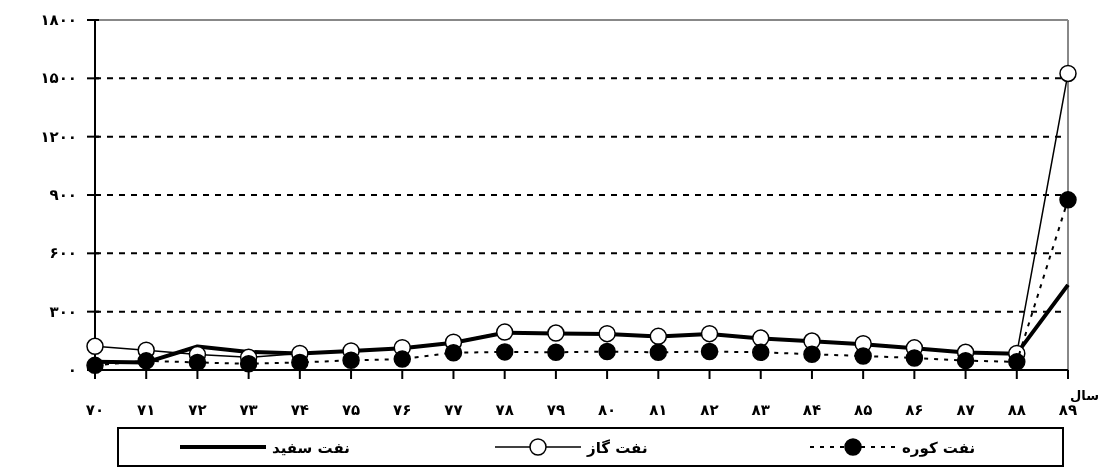 The image size is (1115, 468). Describe the element at coordinates (1016, 410) in the screenshot. I see `x-tick-label: ۸۸` at that location.